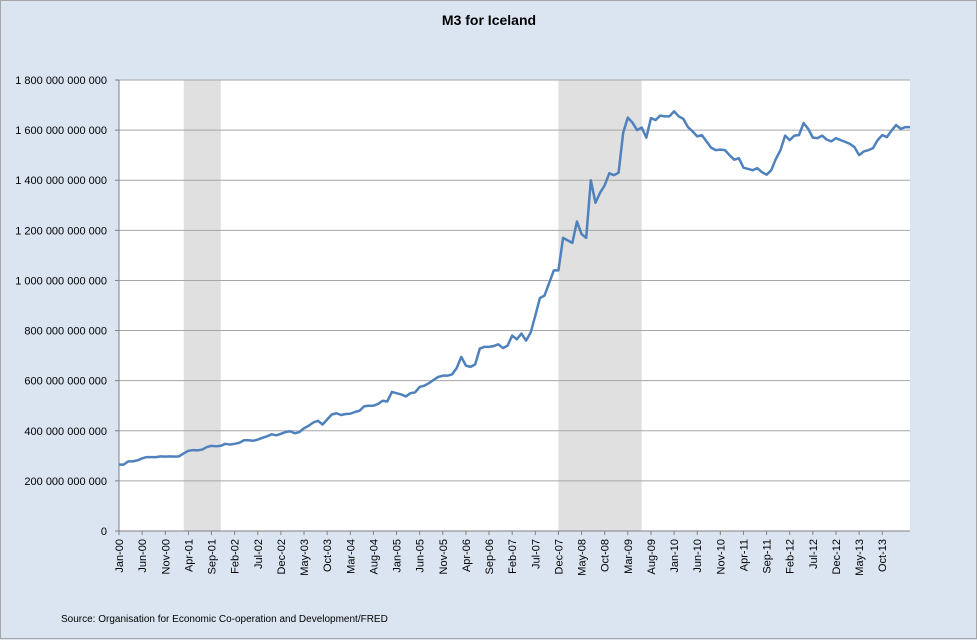  What do you see at coordinates (236, 556) in the screenshot?
I see `x-tick-label: Feb-02` at bounding box center [236, 556].